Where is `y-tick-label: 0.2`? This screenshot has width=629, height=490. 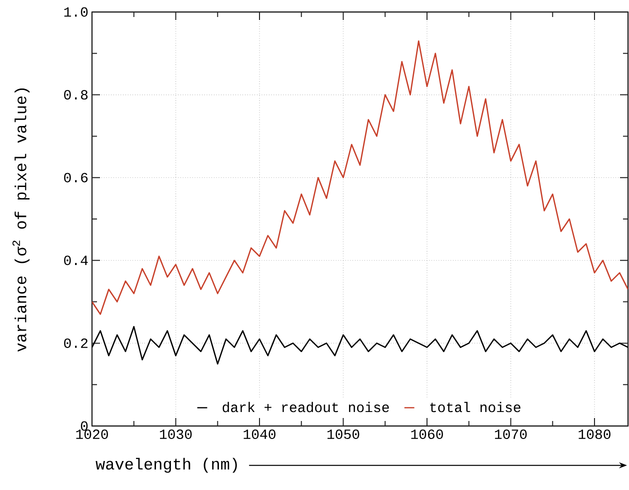
y-tick-label: 0.2 is located at coordinates (76, 343).